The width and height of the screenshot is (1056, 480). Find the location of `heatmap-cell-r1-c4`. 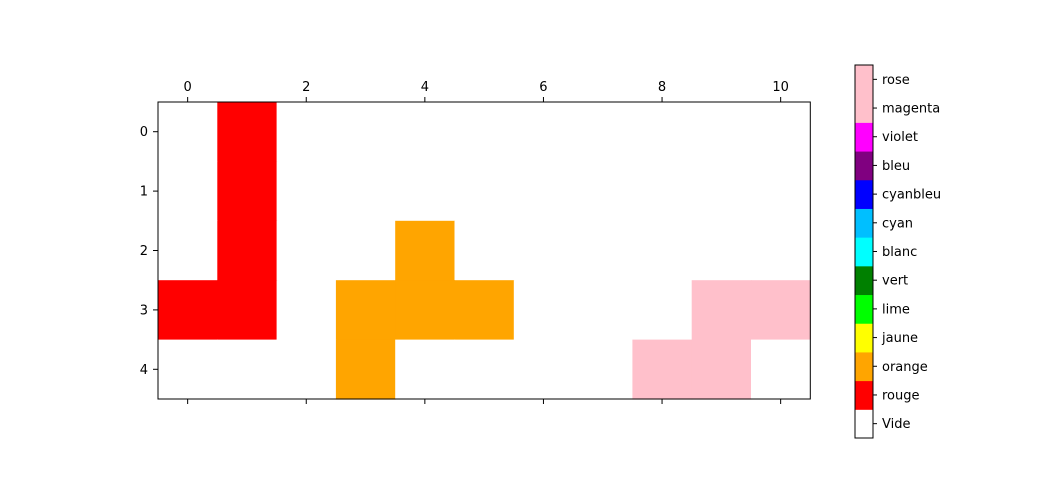

heatmap-cell-r1-c4 is located at coordinates (425, 191).